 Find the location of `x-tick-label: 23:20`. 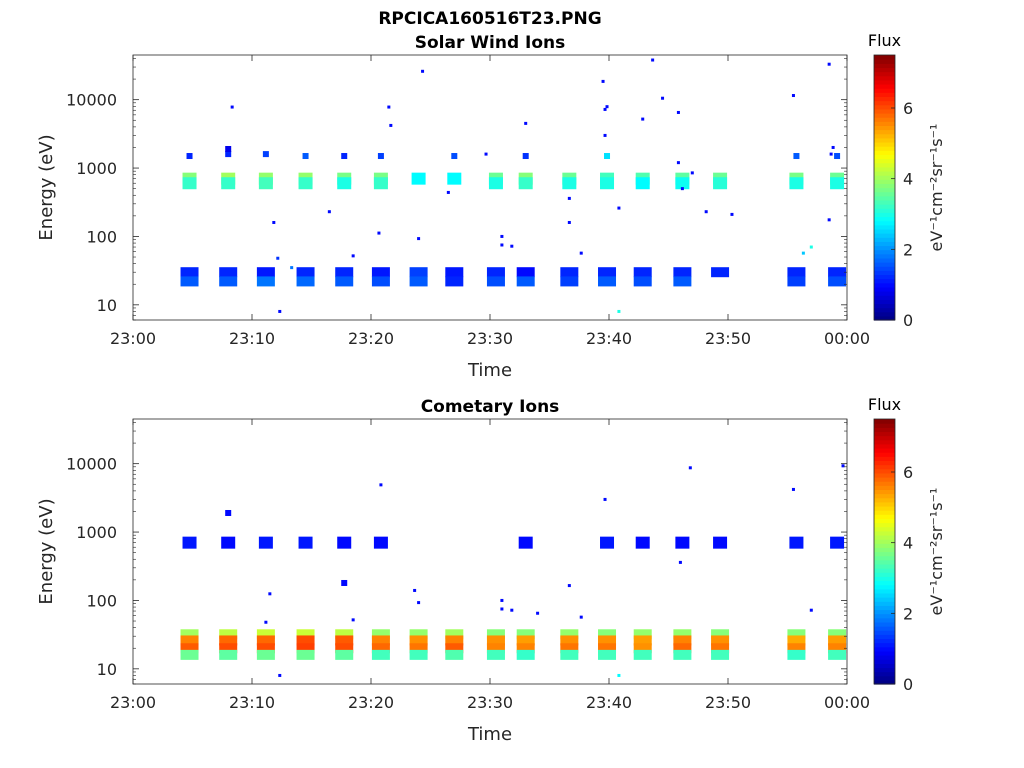

x-tick-label: 23:20 is located at coordinates (371, 338).